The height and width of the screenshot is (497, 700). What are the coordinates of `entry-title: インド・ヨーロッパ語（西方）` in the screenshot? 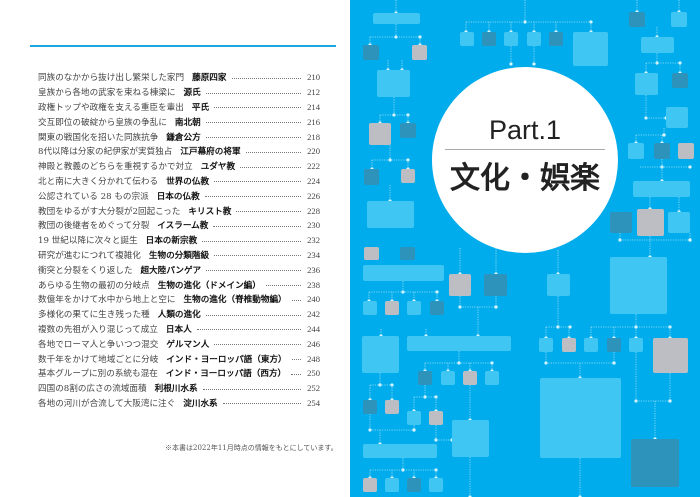 It's located at (226, 374).